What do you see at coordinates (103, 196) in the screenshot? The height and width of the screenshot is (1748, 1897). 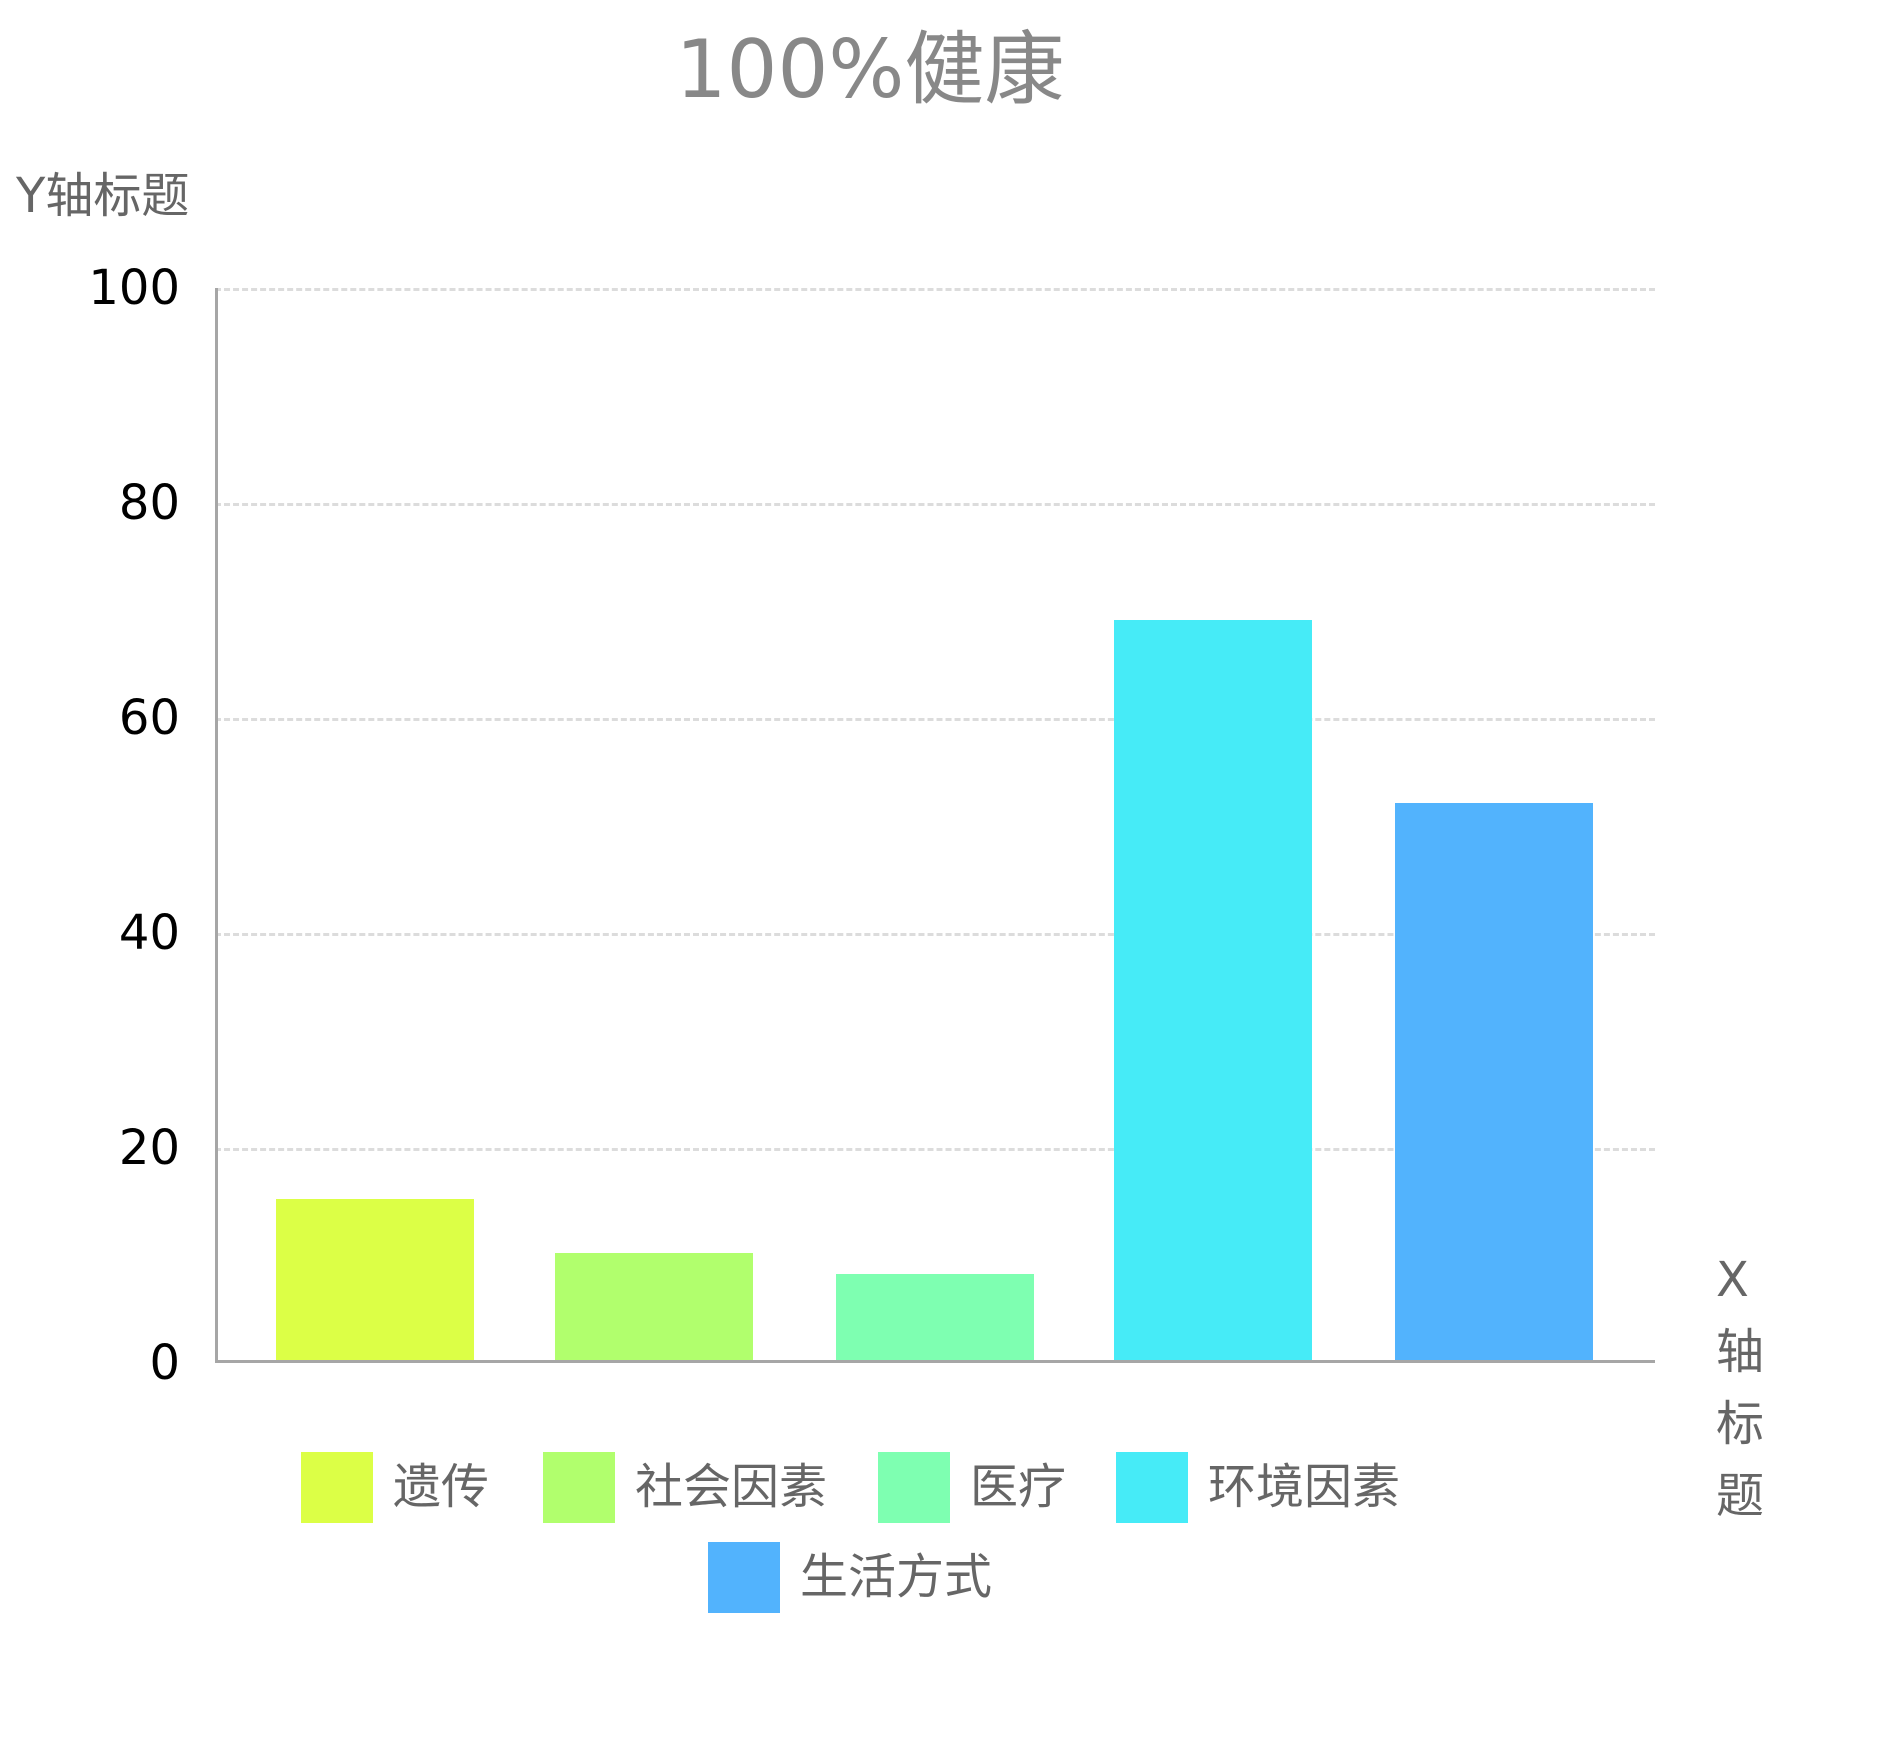 I see `y-axis-title: Y轴标题` at bounding box center [103, 196].